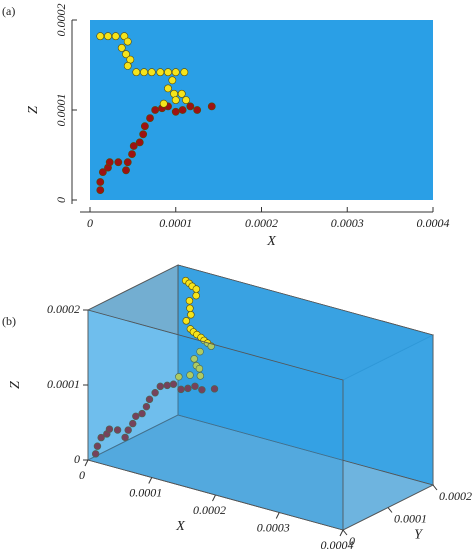 The width and height of the screenshot is (474, 558). What do you see at coordinates (419, 535) in the screenshot?
I see `y-axis-label: Y` at bounding box center [419, 535].